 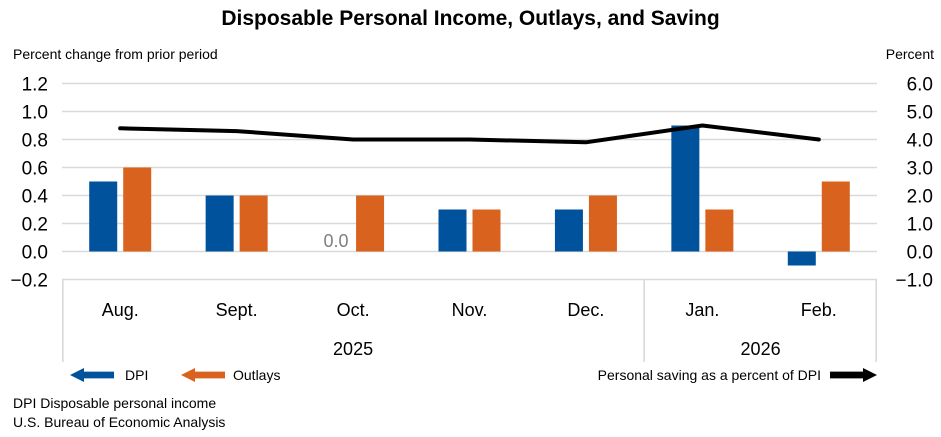 I want to click on zero-value-annotation: 0.0, so click(x=336, y=241).